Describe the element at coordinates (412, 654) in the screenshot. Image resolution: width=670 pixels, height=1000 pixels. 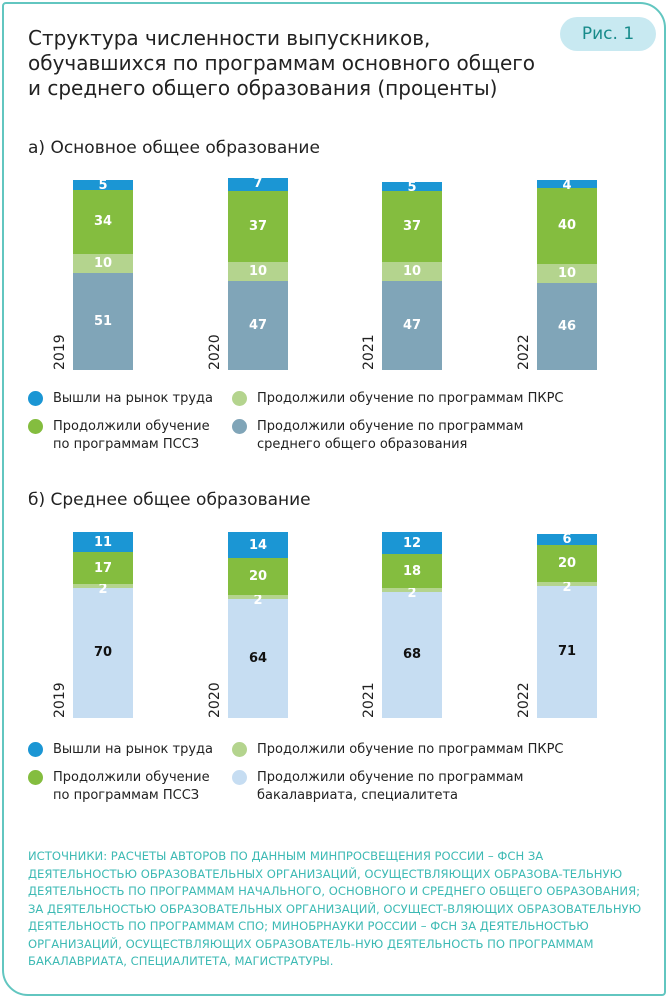
I see `bar-segment: 68` at that location.